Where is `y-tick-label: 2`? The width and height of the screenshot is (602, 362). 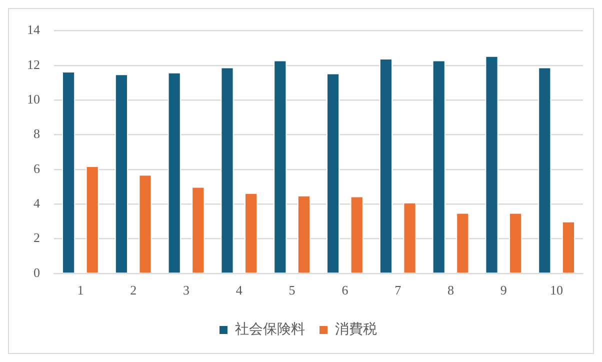 y-tick-label: 2 is located at coordinates (37, 238).